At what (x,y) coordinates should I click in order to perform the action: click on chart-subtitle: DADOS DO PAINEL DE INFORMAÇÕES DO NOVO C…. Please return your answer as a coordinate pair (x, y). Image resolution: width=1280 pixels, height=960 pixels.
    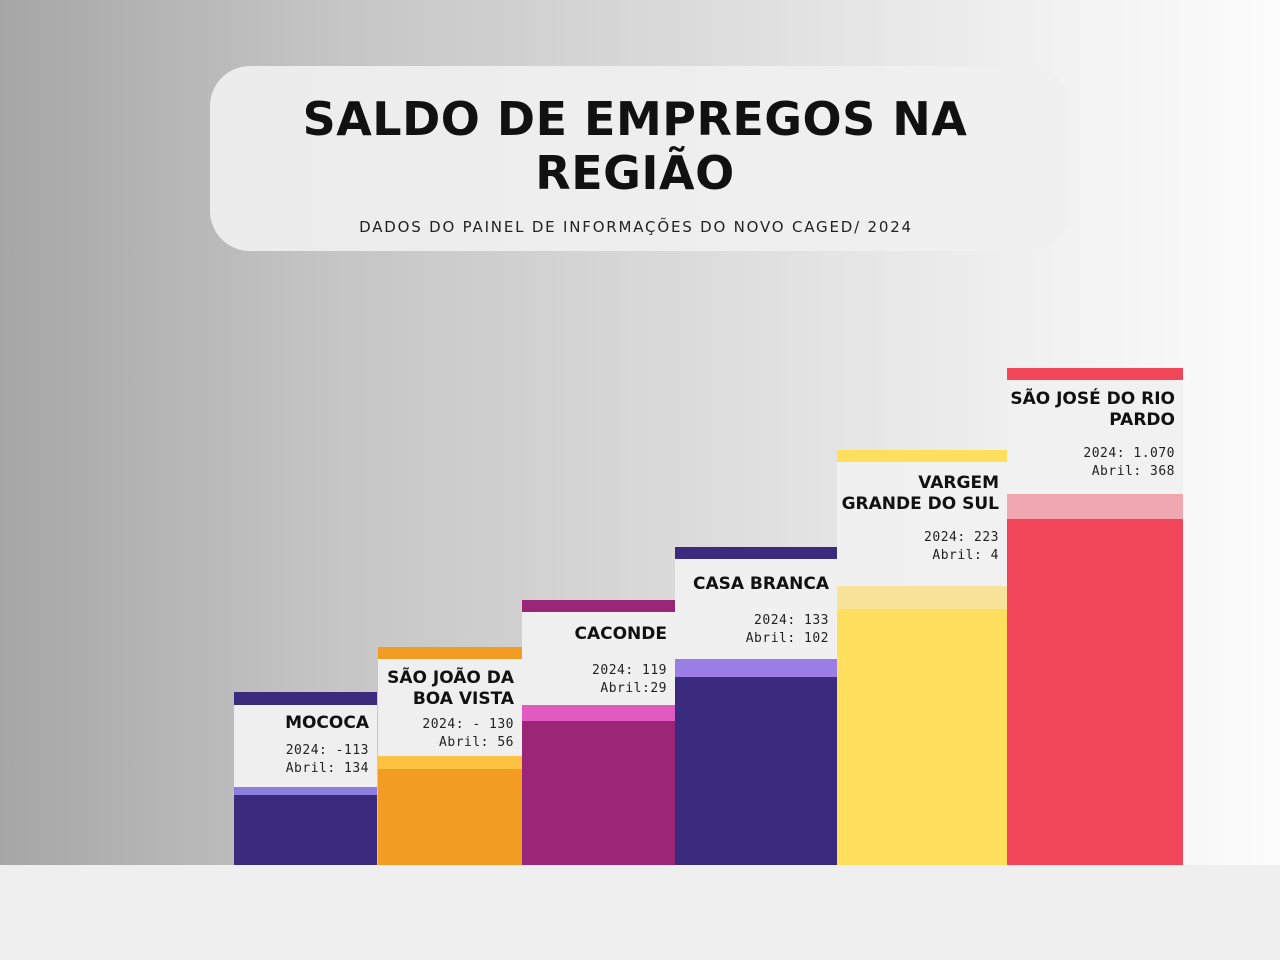
    Looking at the image, I should click on (636, 227).